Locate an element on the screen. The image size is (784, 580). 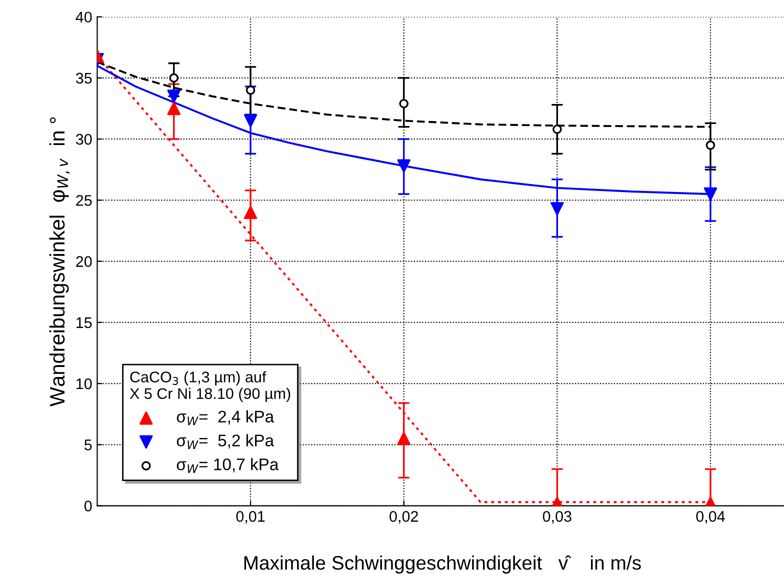
y-tick-label: 15 is located at coordinates (84, 322).